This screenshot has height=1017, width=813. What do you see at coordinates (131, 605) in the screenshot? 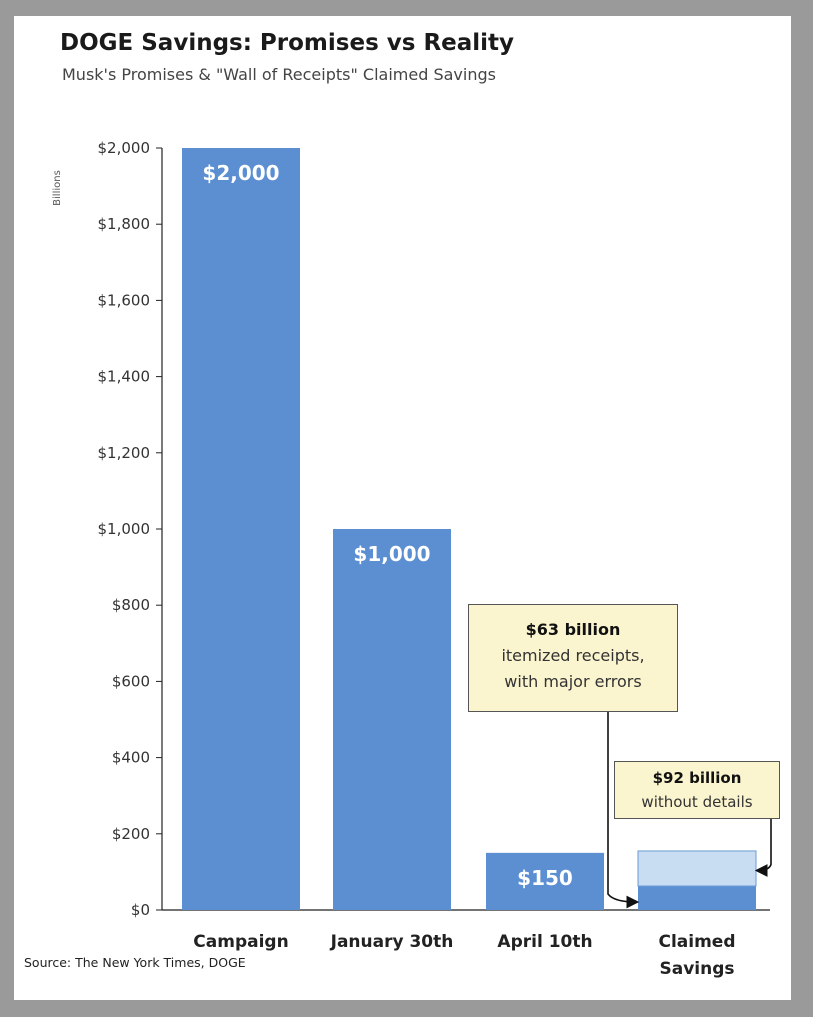
I see `y-tick-label: $800` at bounding box center [131, 605].